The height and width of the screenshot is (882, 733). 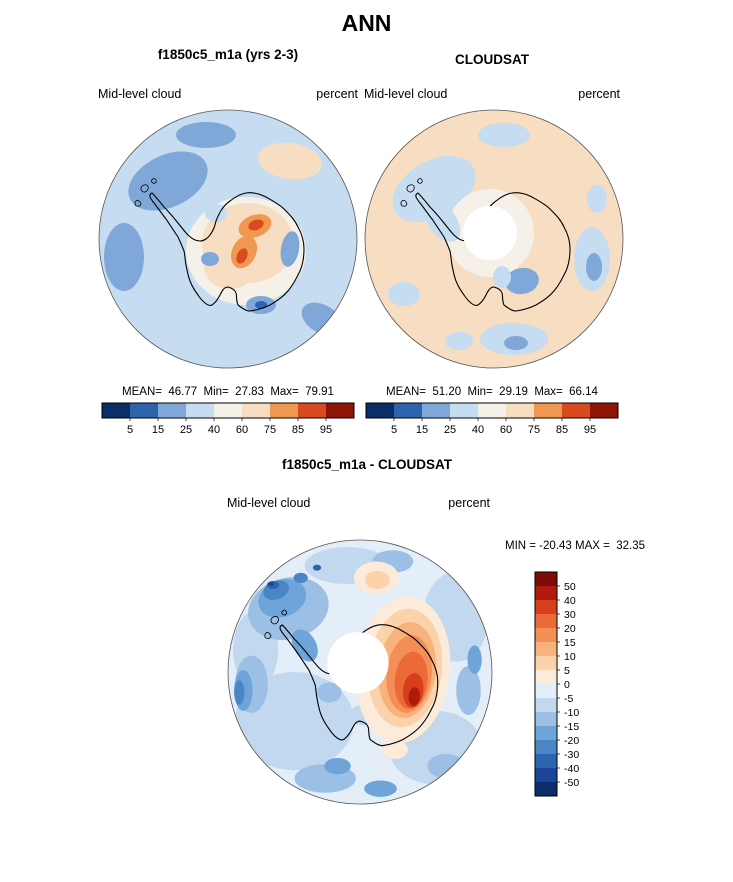 What do you see at coordinates (228, 94) in the screenshot?
I see `model-label-row: Mid-level cloud percent` at bounding box center [228, 94].